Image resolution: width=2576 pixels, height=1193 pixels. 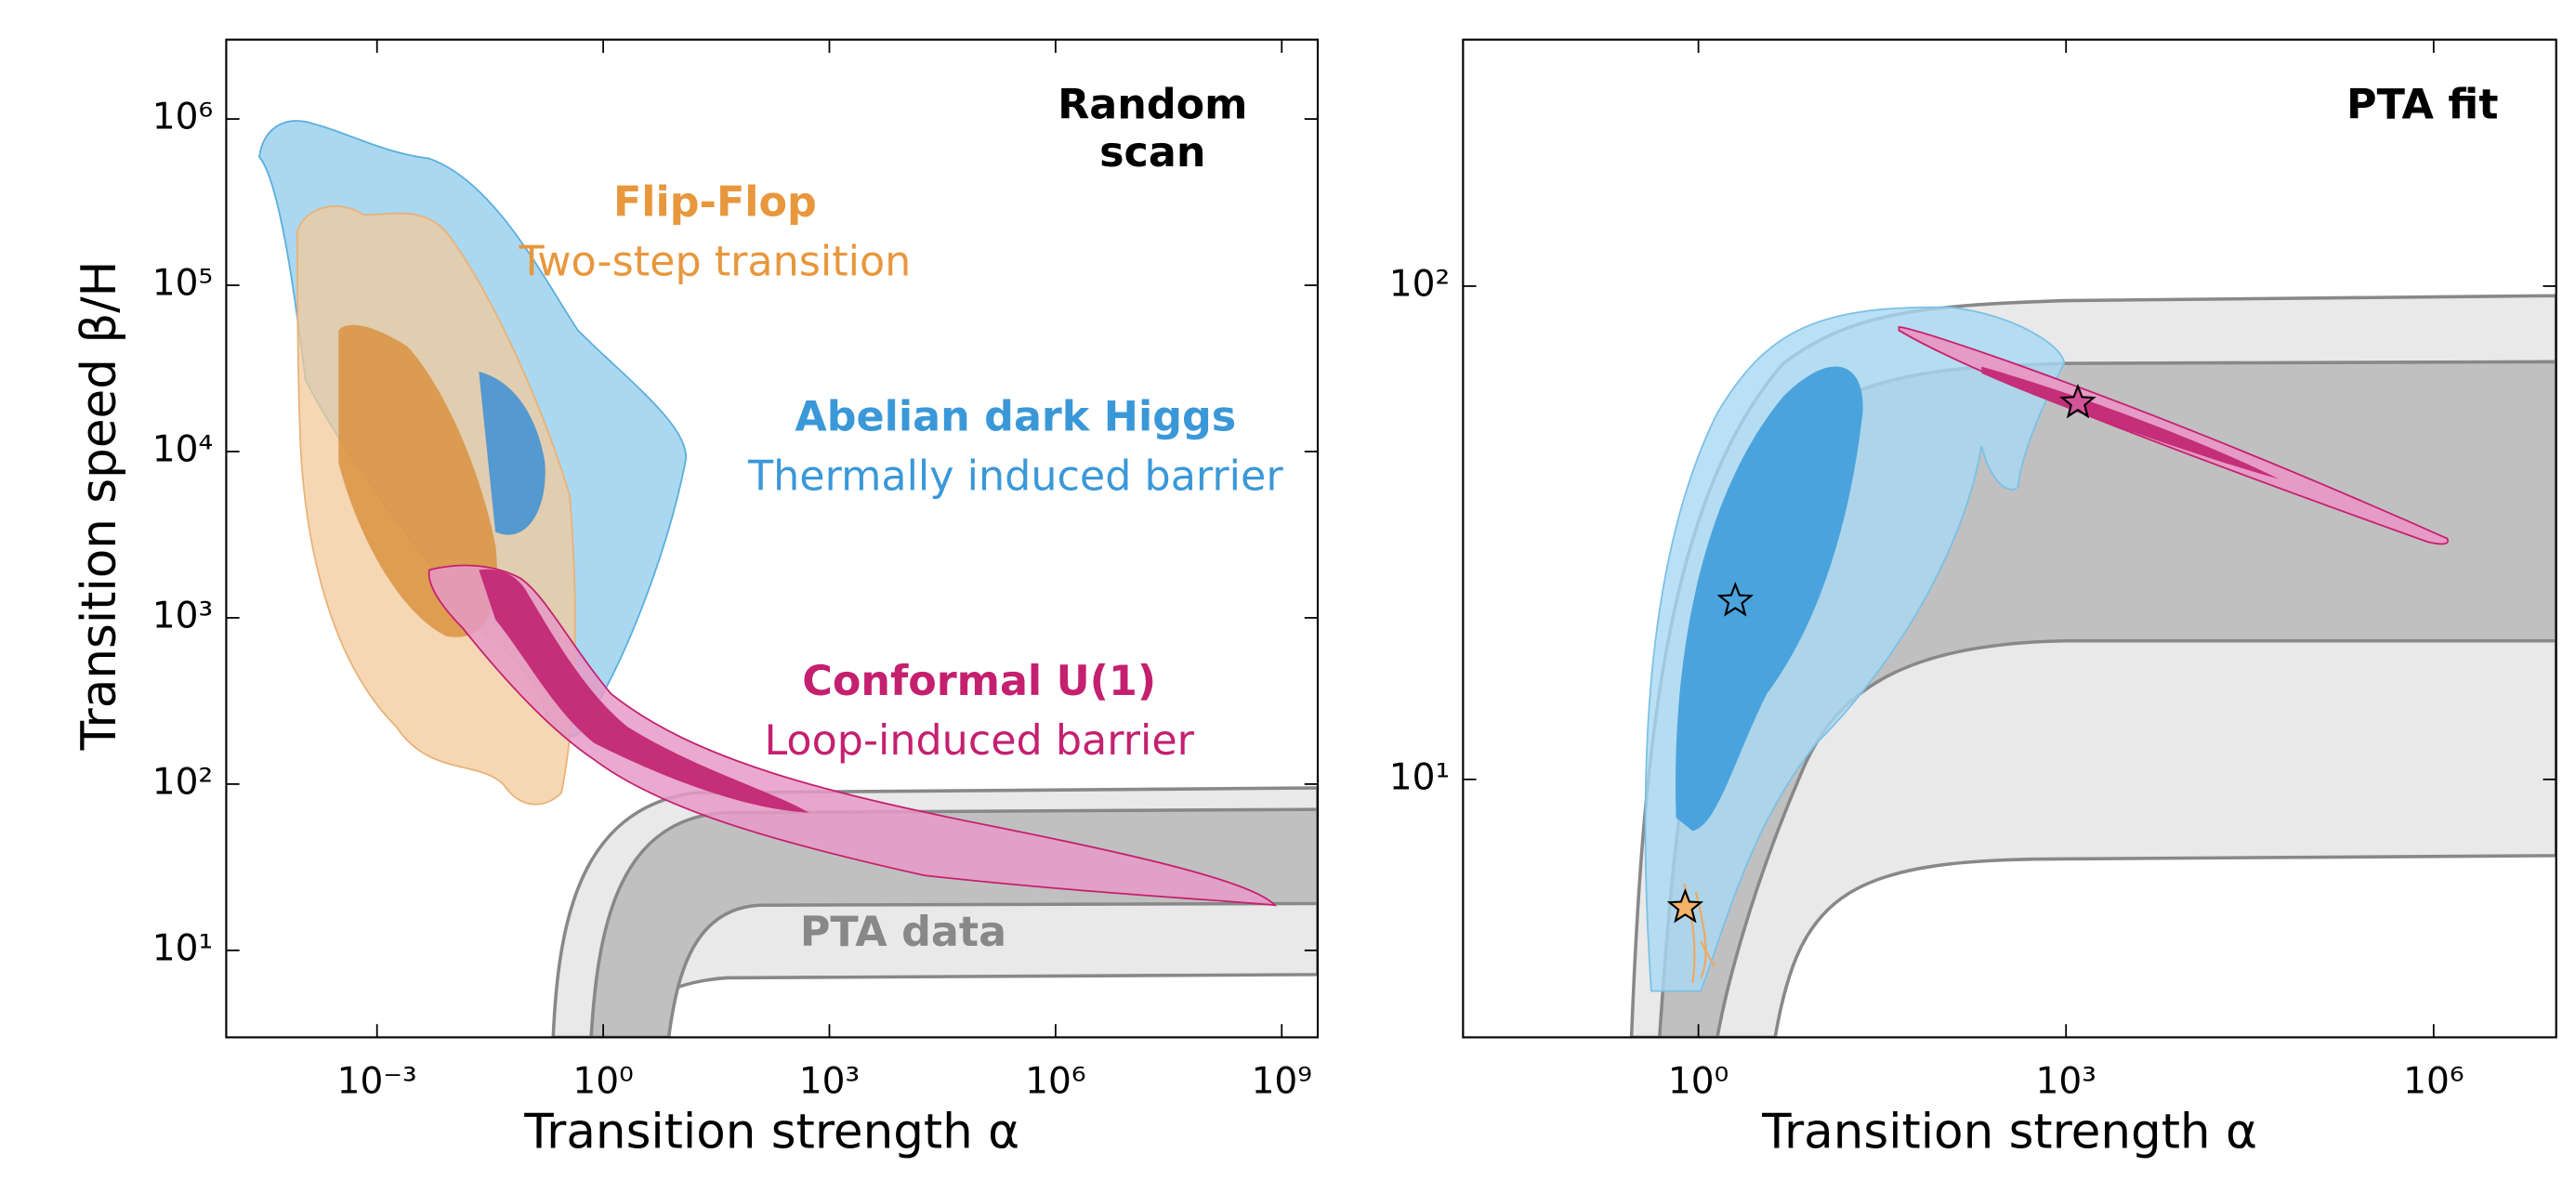 What do you see at coordinates (1282, 1082) in the screenshot?
I see `x-tick-label: 10⁹` at bounding box center [1282, 1082].